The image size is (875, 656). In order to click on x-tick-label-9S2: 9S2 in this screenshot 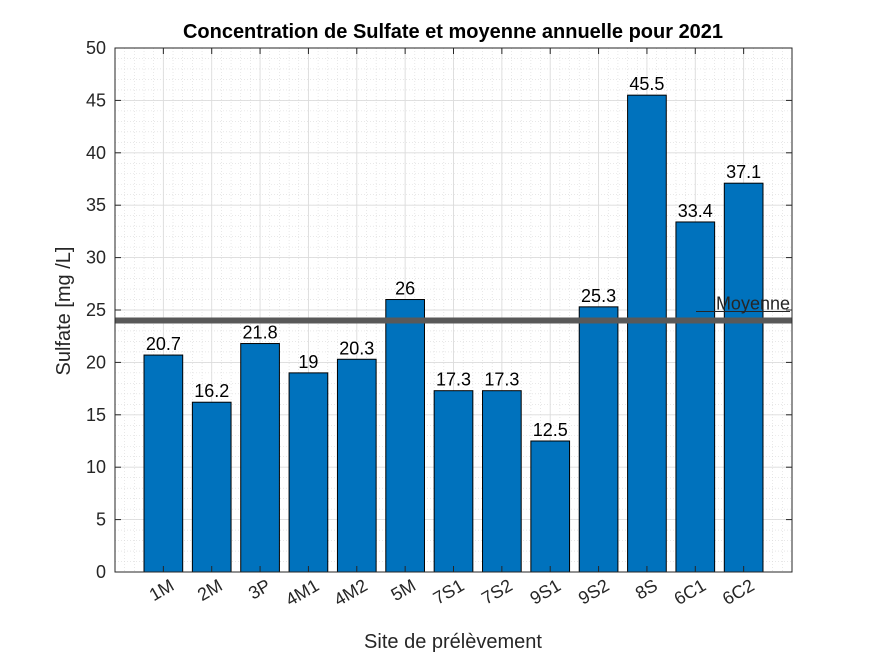, I will do `click(594, 591)`.